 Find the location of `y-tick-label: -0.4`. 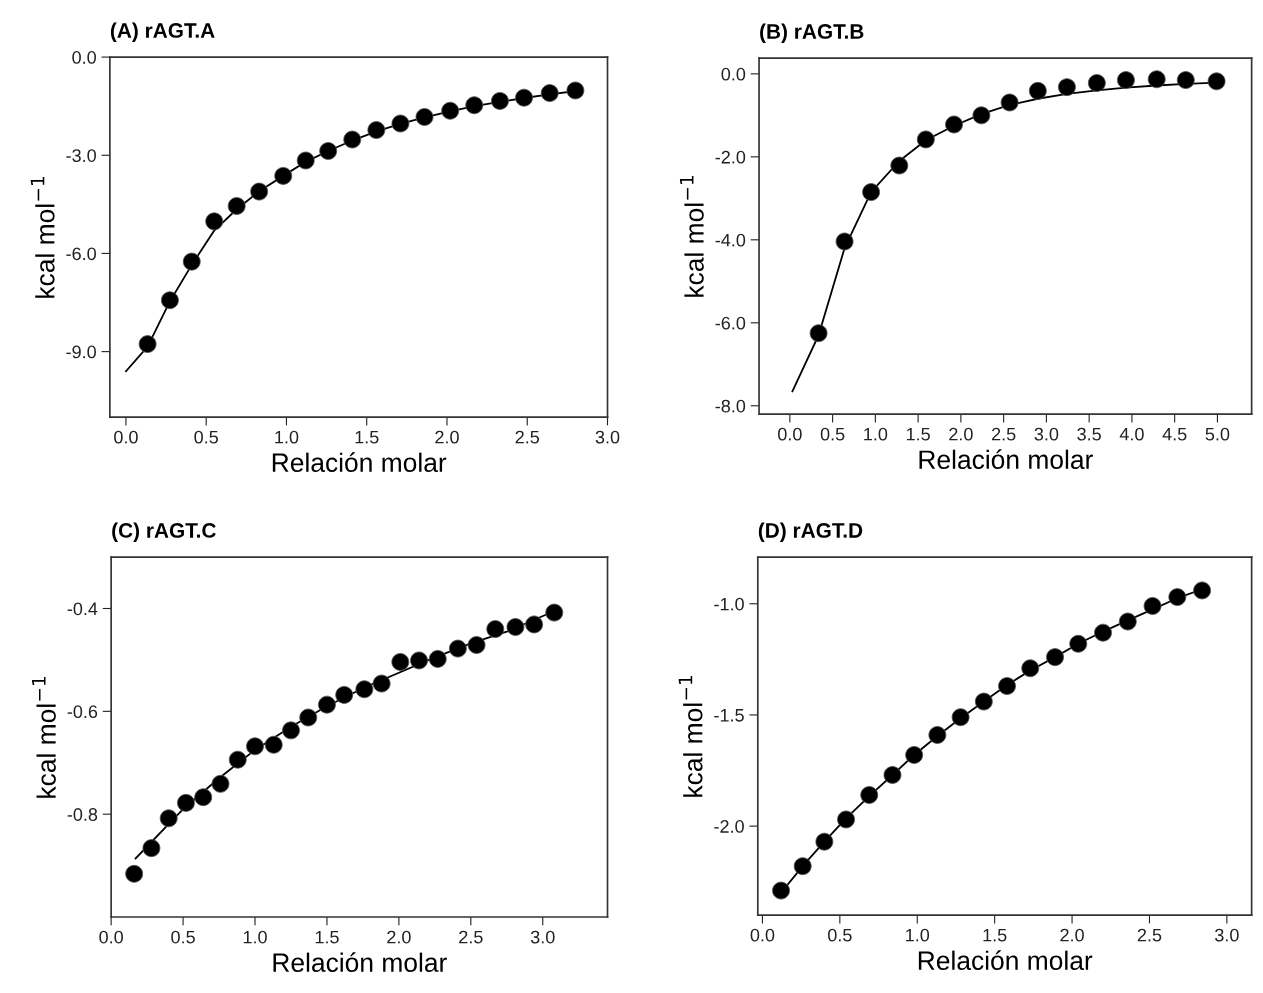

y-tick-label: -0.4 is located at coordinates (82, 609).